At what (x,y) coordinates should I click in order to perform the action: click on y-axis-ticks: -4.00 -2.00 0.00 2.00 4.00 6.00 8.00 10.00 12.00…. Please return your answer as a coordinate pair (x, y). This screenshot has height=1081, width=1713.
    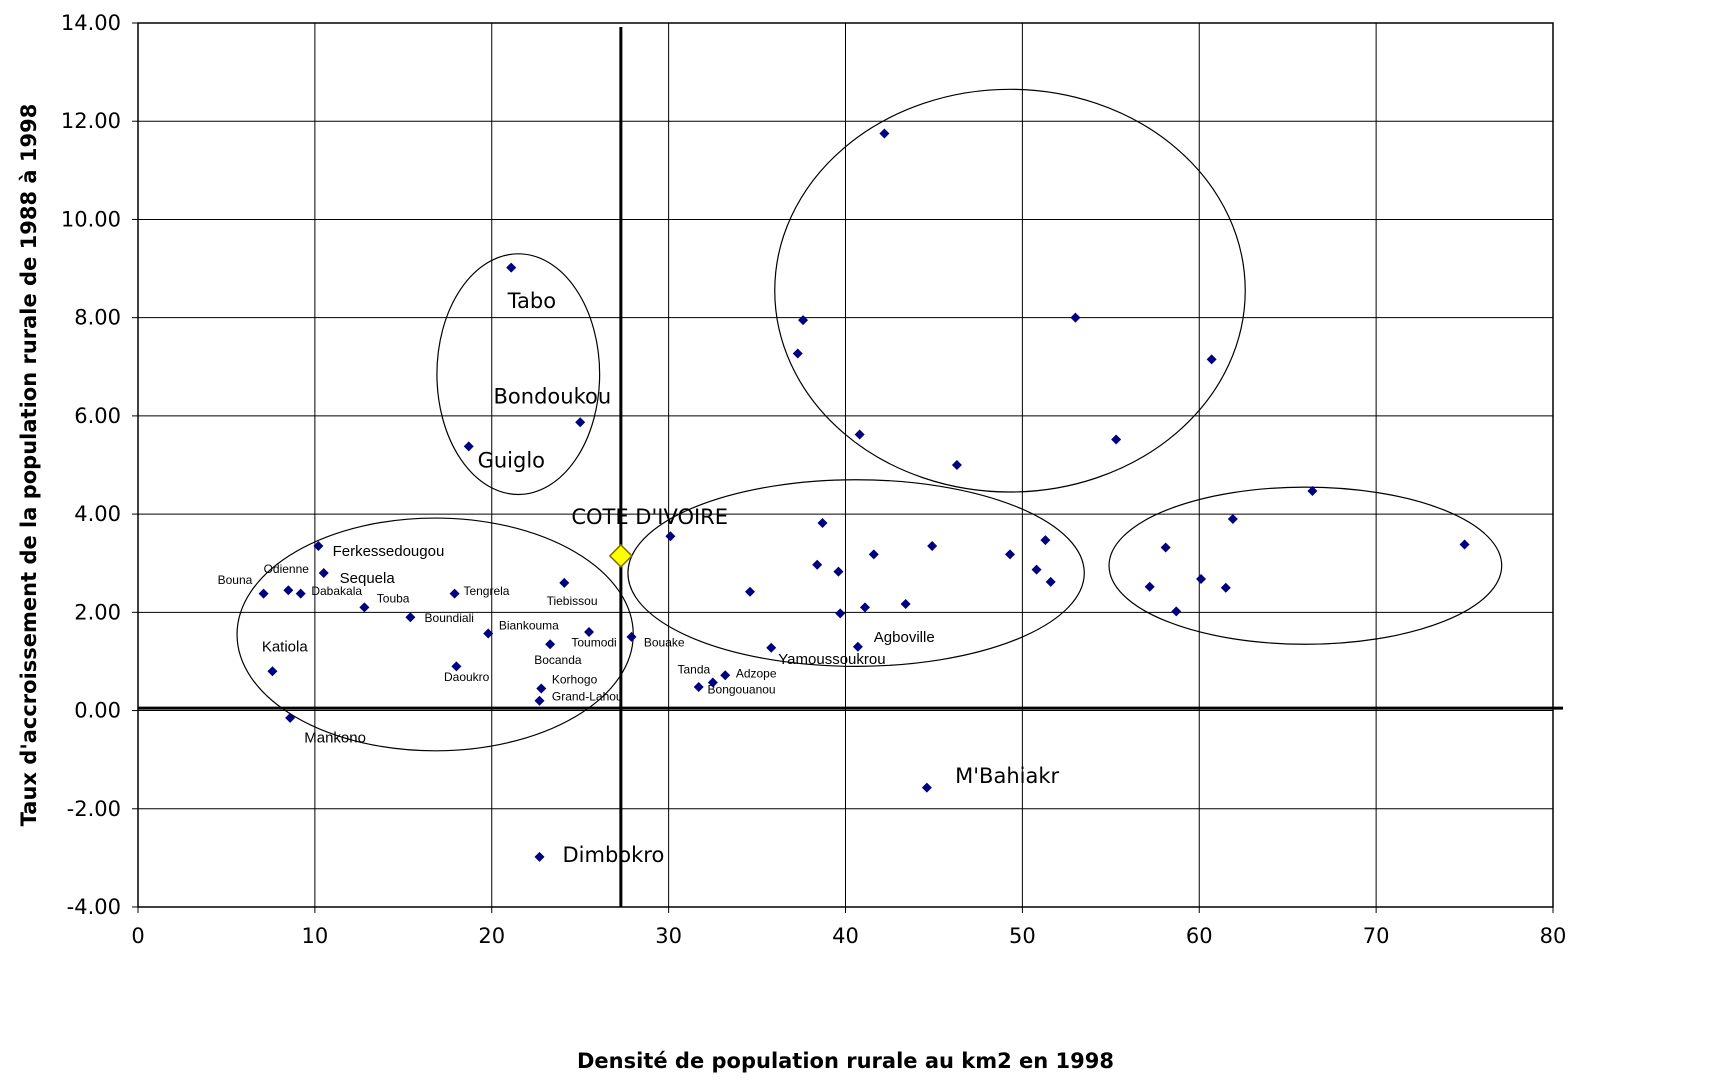
    Looking at the image, I should click on (99, 465).